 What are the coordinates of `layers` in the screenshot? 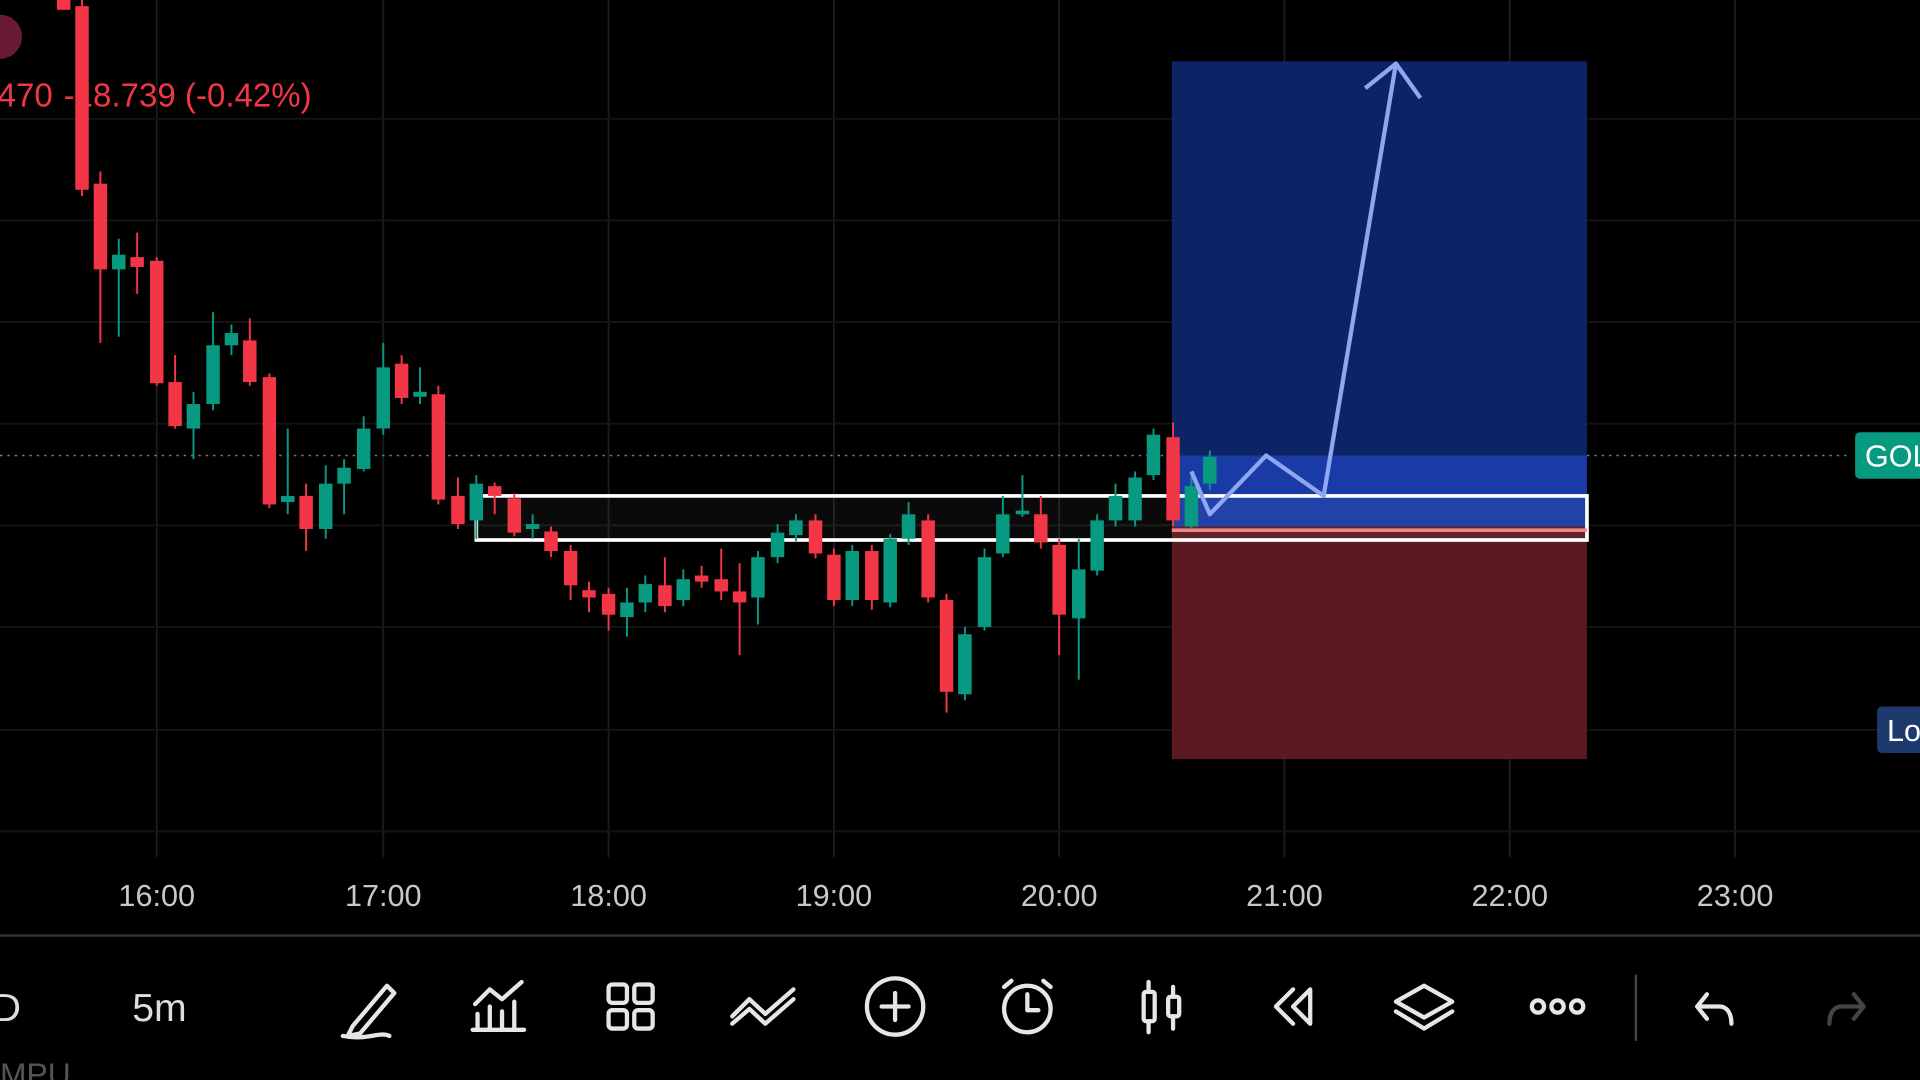 It's located at (1424, 1007).